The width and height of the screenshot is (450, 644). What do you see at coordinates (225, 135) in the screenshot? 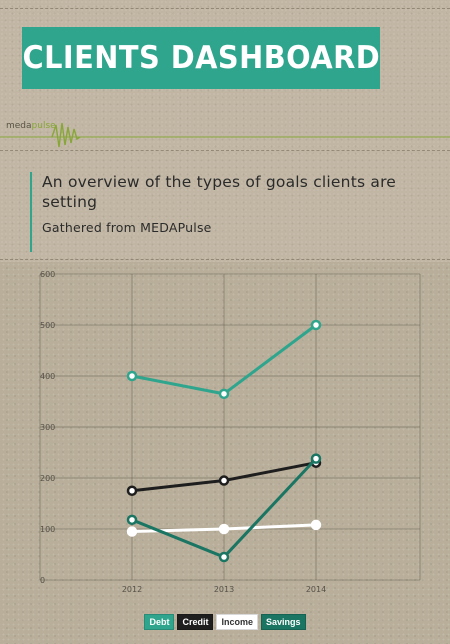
I see `pulse-line-icon` at bounding box center [225, 135].